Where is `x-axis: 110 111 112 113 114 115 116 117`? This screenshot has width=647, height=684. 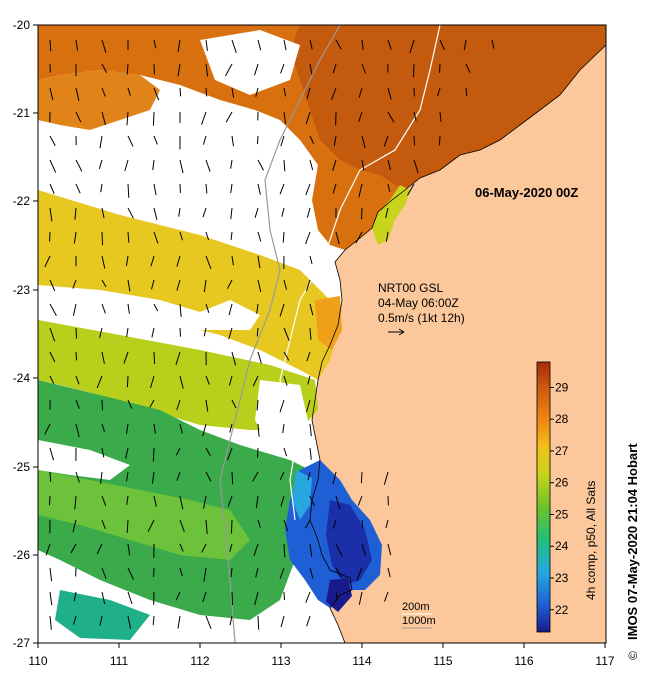 x-axis: 110 111 112 113 114 115 116 117 is located at coordinates (321, 655).